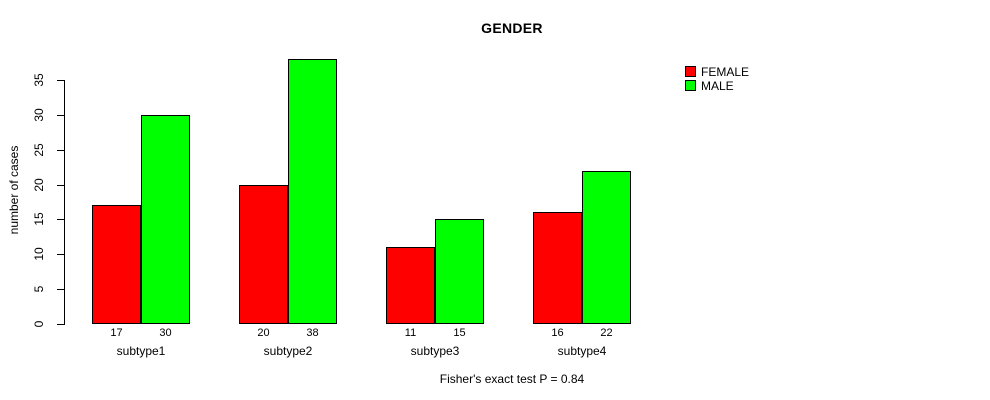  Describe the element at coordinates (288, 351) in the screenshot. I see `x-category-label: subtype2` at that location.